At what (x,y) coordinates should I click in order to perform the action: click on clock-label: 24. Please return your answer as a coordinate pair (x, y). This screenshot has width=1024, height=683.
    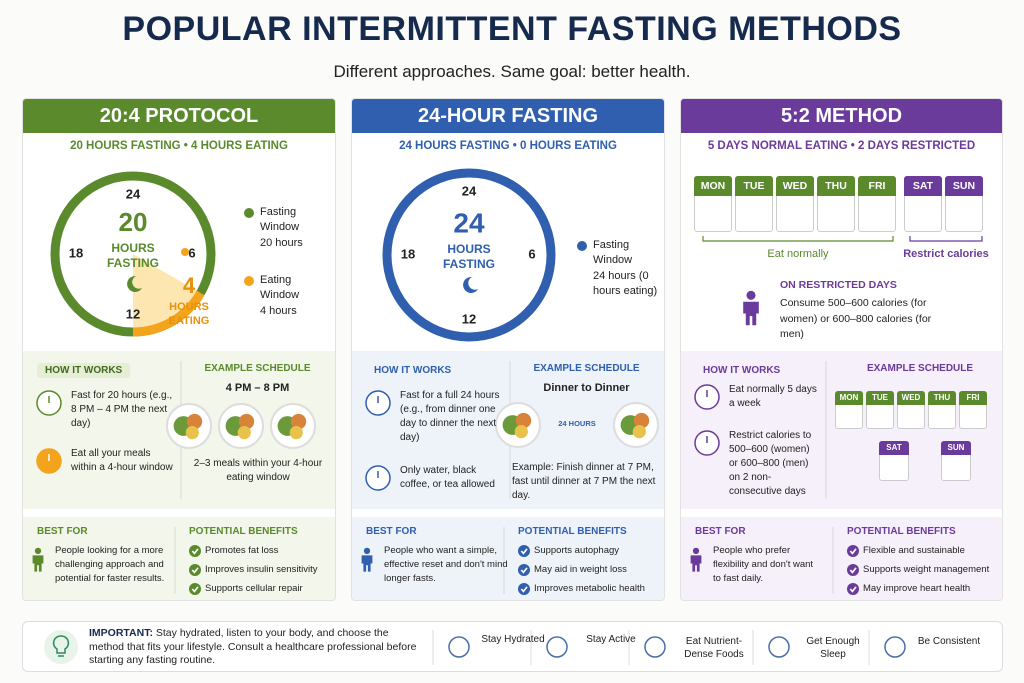
    Looking at the image, I should click on (469, 190).